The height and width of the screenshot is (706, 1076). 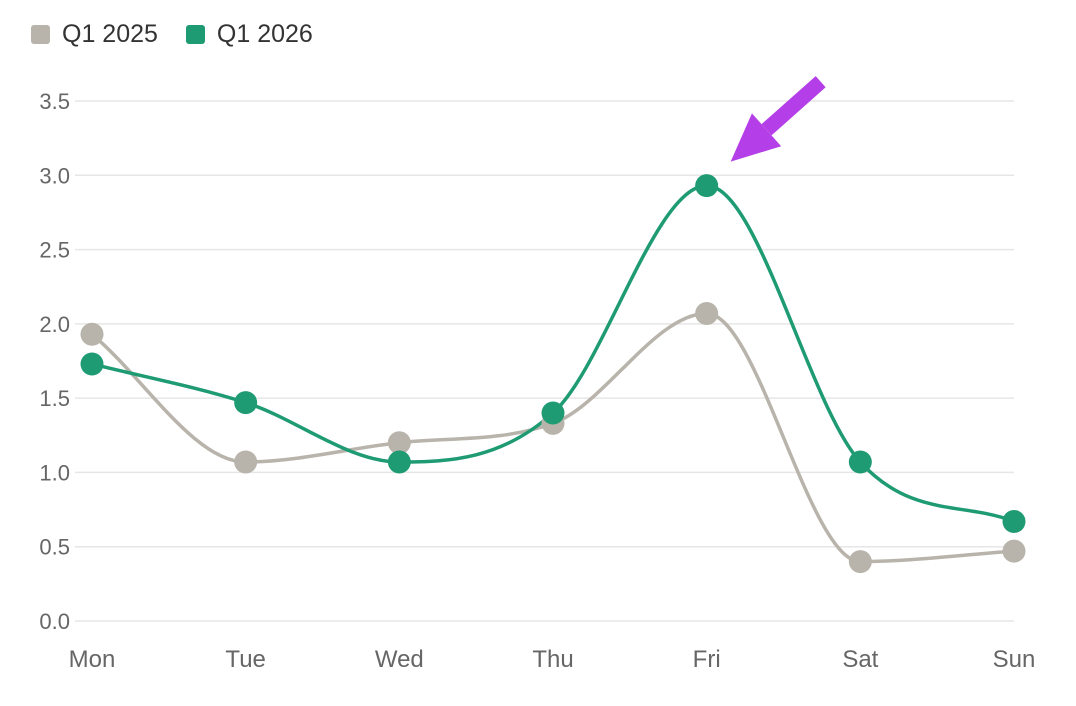 What do you see at coordinates (860, 562) in the screenshot?
I see `data-point-q1-2025-sat` at bounding box center [860, 562].